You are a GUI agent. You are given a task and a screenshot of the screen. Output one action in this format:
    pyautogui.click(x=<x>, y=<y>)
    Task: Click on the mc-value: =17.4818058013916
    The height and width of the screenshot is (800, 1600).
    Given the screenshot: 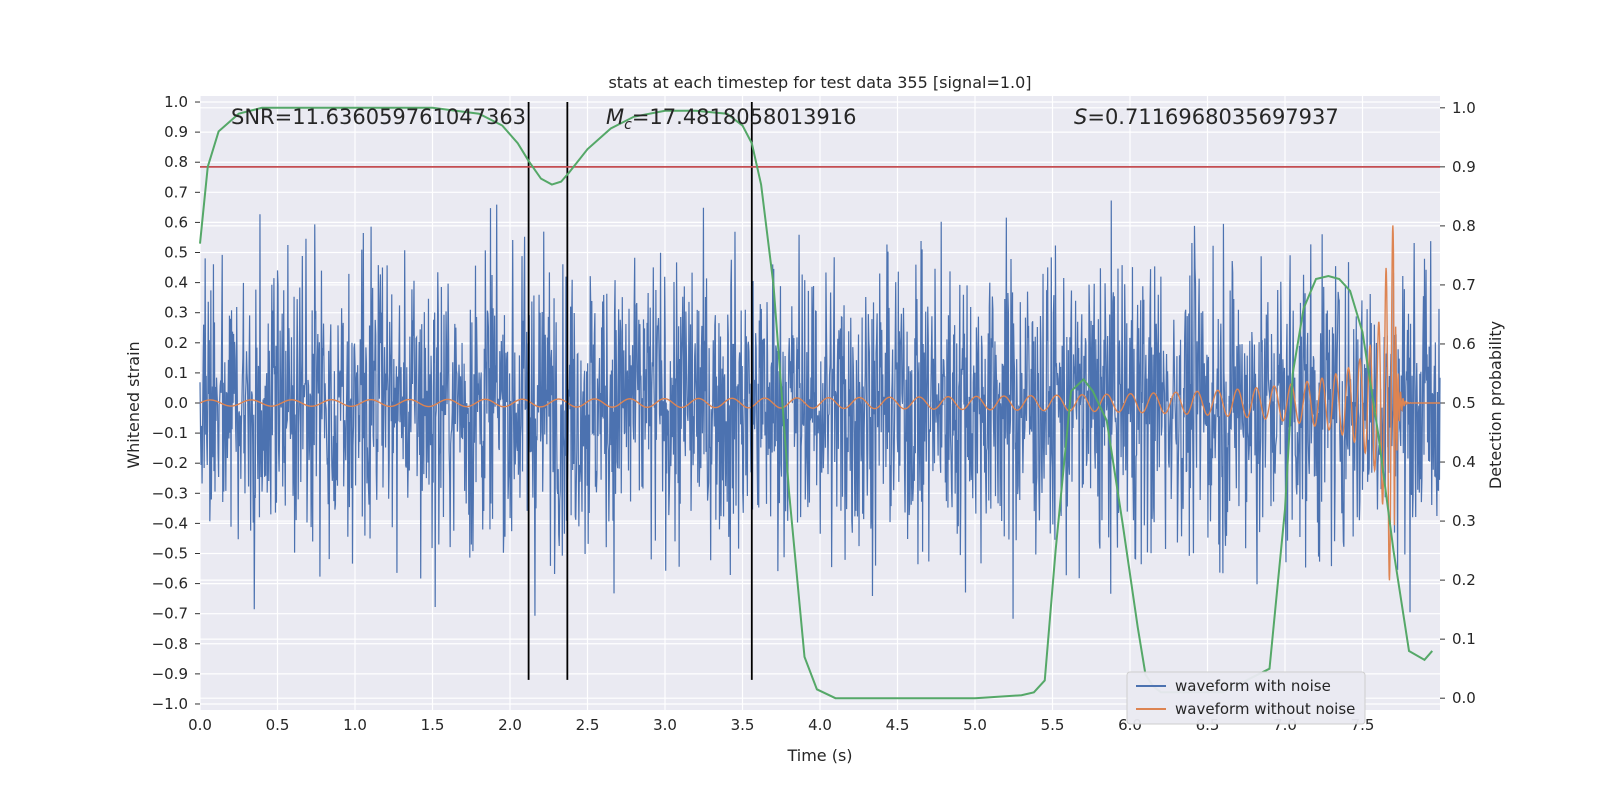 What is the action you would take?
    pyautogui.click(x=744, y=117)
    